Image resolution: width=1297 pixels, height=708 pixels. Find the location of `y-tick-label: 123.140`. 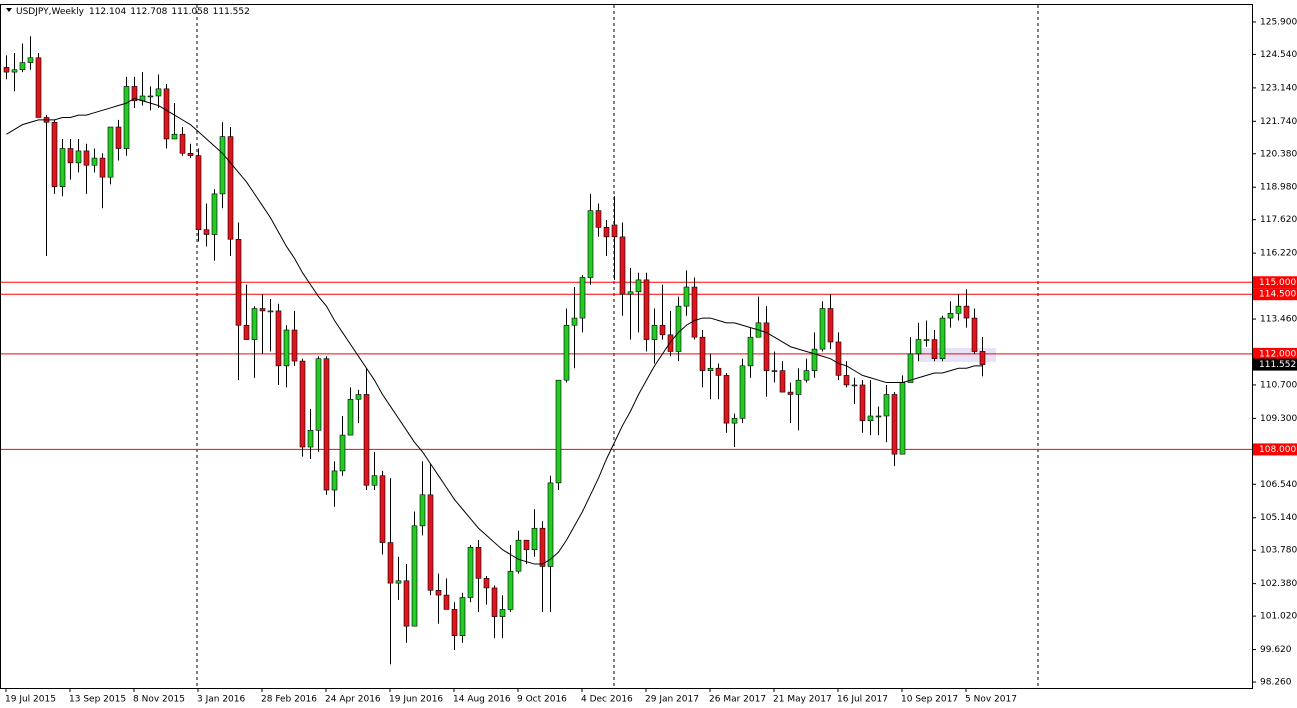

y-tick-label: 123.140 is located at coordinates (1278, 88).